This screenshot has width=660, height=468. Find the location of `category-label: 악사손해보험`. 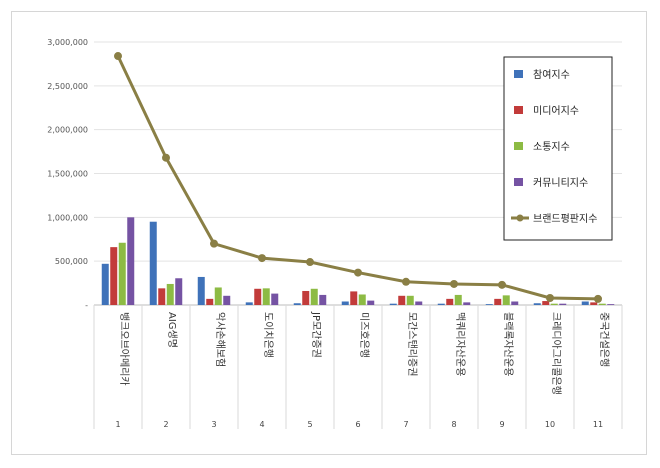

category-label: 악사손해보험 is located at coordinates (220, 339).